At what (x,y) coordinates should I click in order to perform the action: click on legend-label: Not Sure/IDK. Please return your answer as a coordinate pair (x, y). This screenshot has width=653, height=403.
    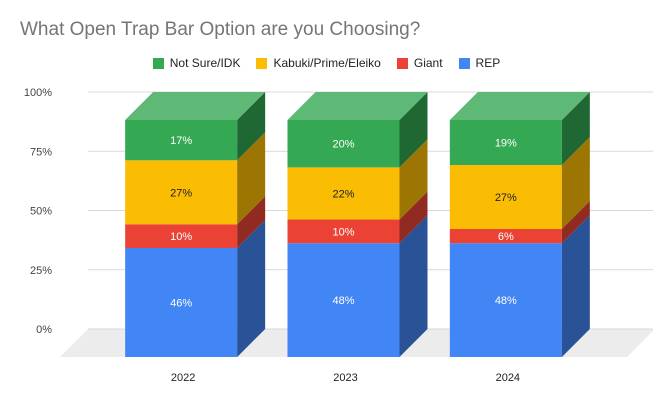
    Looking at the image, I should click on (205, 63).